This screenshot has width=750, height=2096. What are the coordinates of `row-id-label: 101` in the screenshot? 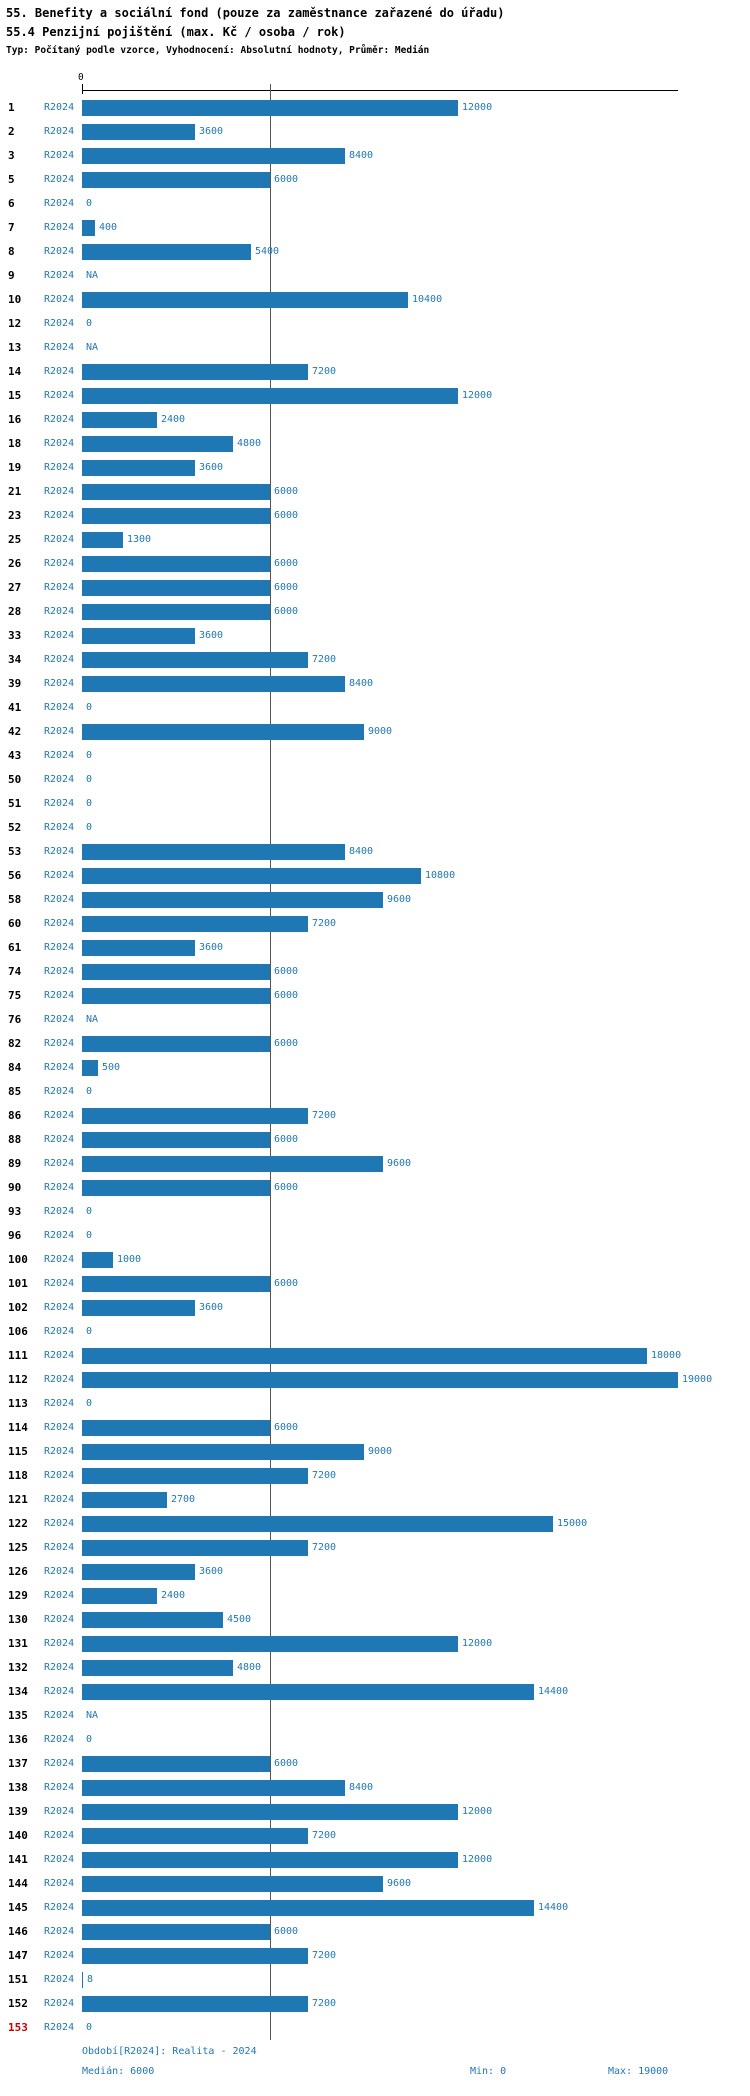 It's located at (18, 1283).